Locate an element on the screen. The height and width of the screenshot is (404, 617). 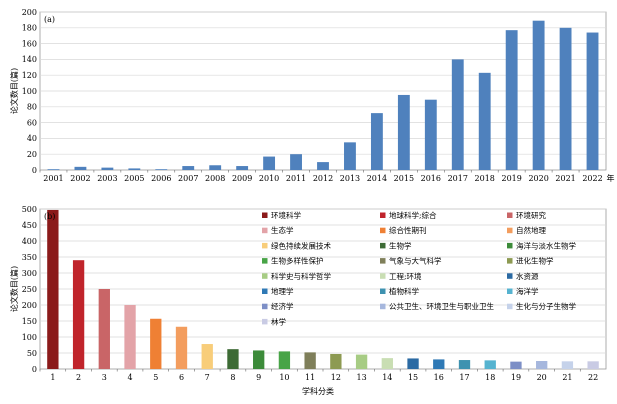
legend-label: 公共卫生、环境卫生与职业卫生 is located at coordinates (441, 306).